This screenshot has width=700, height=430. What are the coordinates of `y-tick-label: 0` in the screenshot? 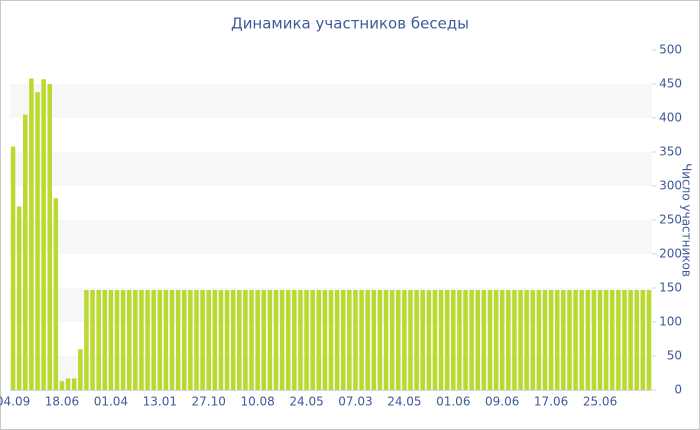 It's located at (678, 390).